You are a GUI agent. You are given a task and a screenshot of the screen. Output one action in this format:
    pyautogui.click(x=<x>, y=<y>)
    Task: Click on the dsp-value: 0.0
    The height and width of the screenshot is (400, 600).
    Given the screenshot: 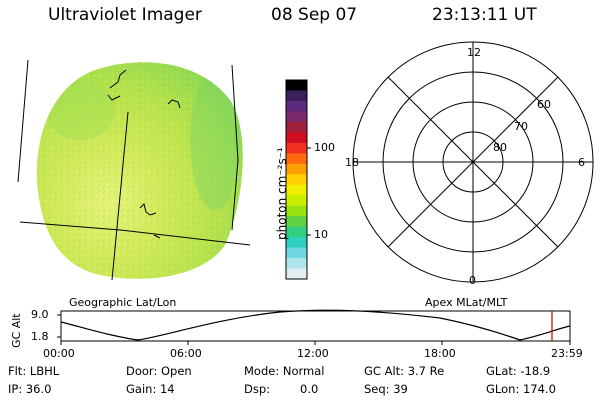 What is the action you would take?
    pyautogui.click(x=309, y=389)
    